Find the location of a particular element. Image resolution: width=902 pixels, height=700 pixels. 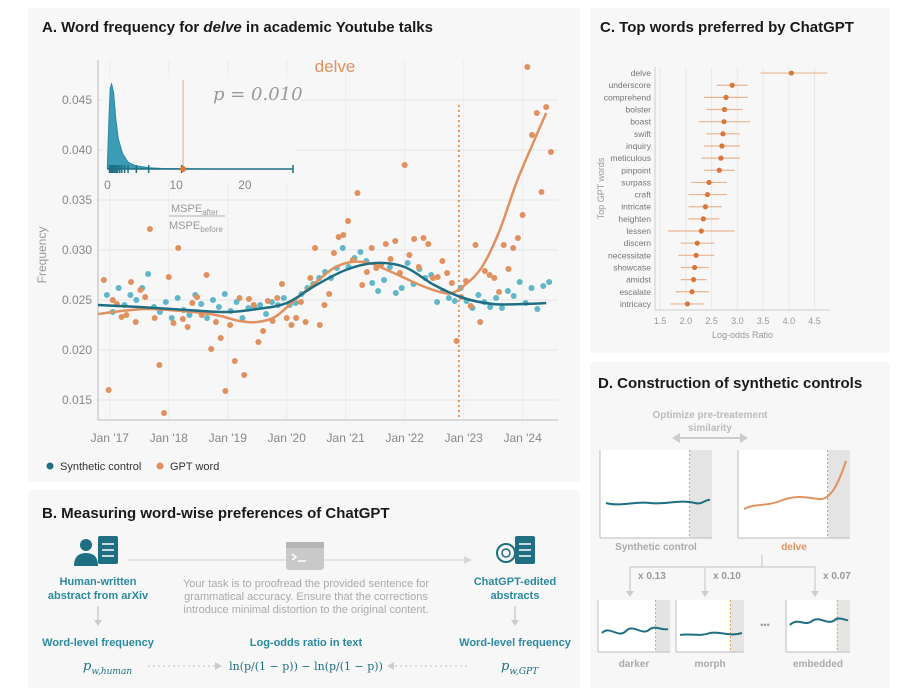

y-tick-label: 0.040 is located at coordinates (77, 150).